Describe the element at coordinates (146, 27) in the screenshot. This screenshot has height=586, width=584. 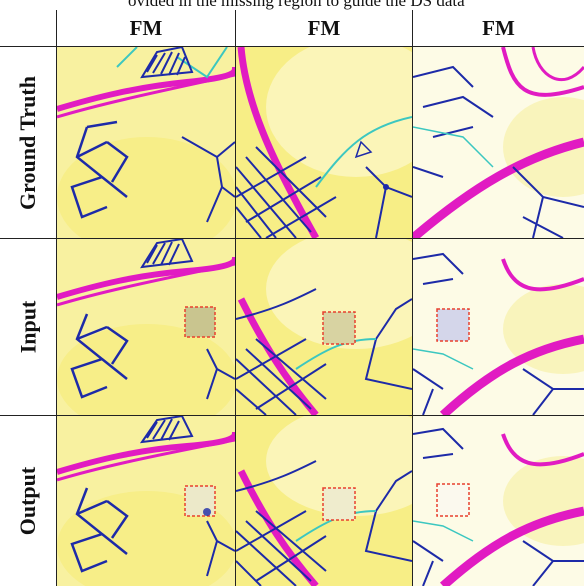
I see `column-header-1: FM` at that location.